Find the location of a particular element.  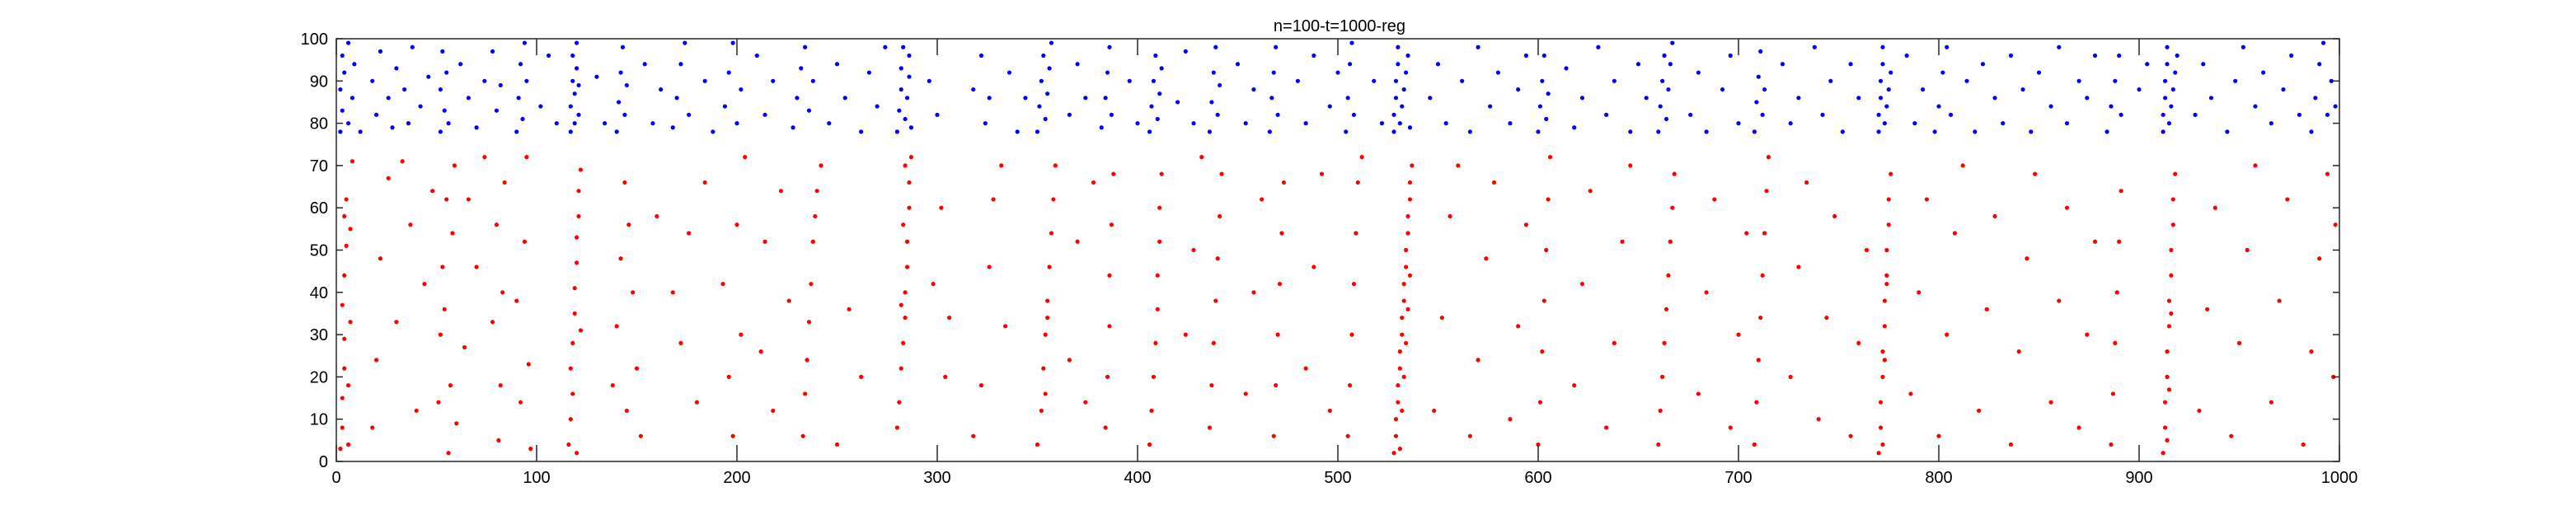

y-tick-label-1: 10 is located at coordinates (319, 420).